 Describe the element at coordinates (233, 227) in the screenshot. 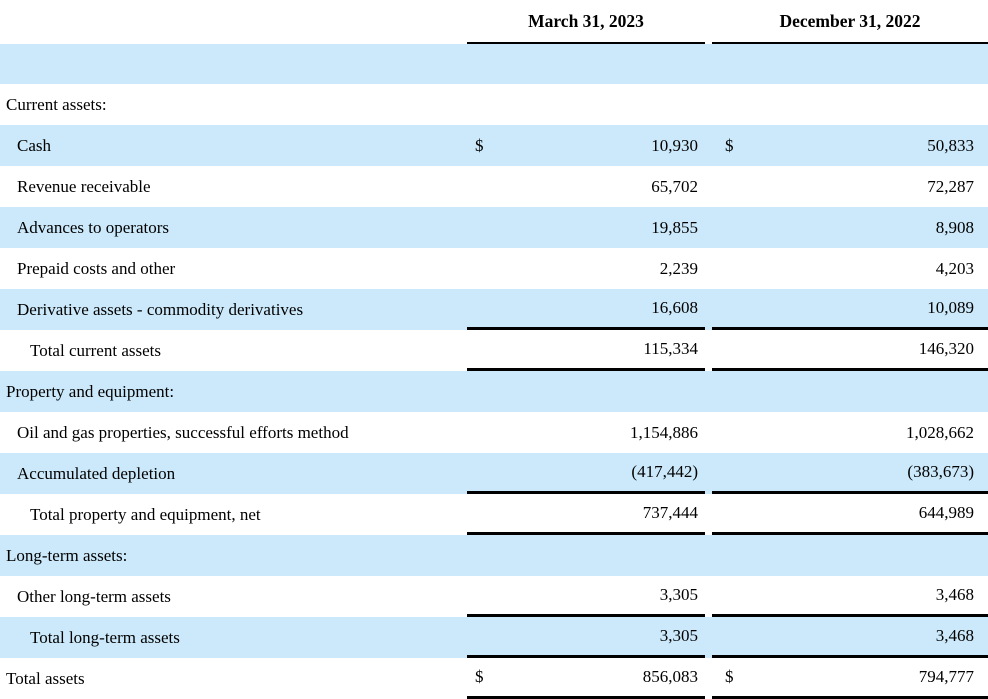

I see `row-label-cell: Advances to operators` at that location.